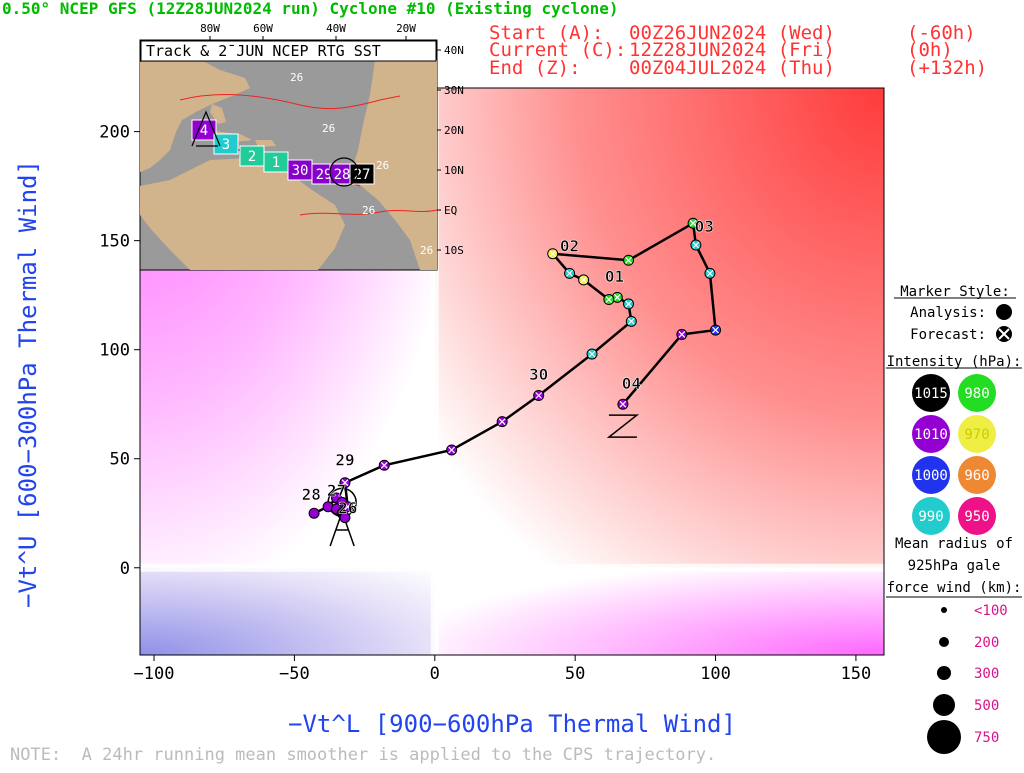 The image size is (1024, 773). Describe the element at coordinates (283, 148) in the screenshot. I see `inset-track: 43 2 1 30 29 28 27` at that location.